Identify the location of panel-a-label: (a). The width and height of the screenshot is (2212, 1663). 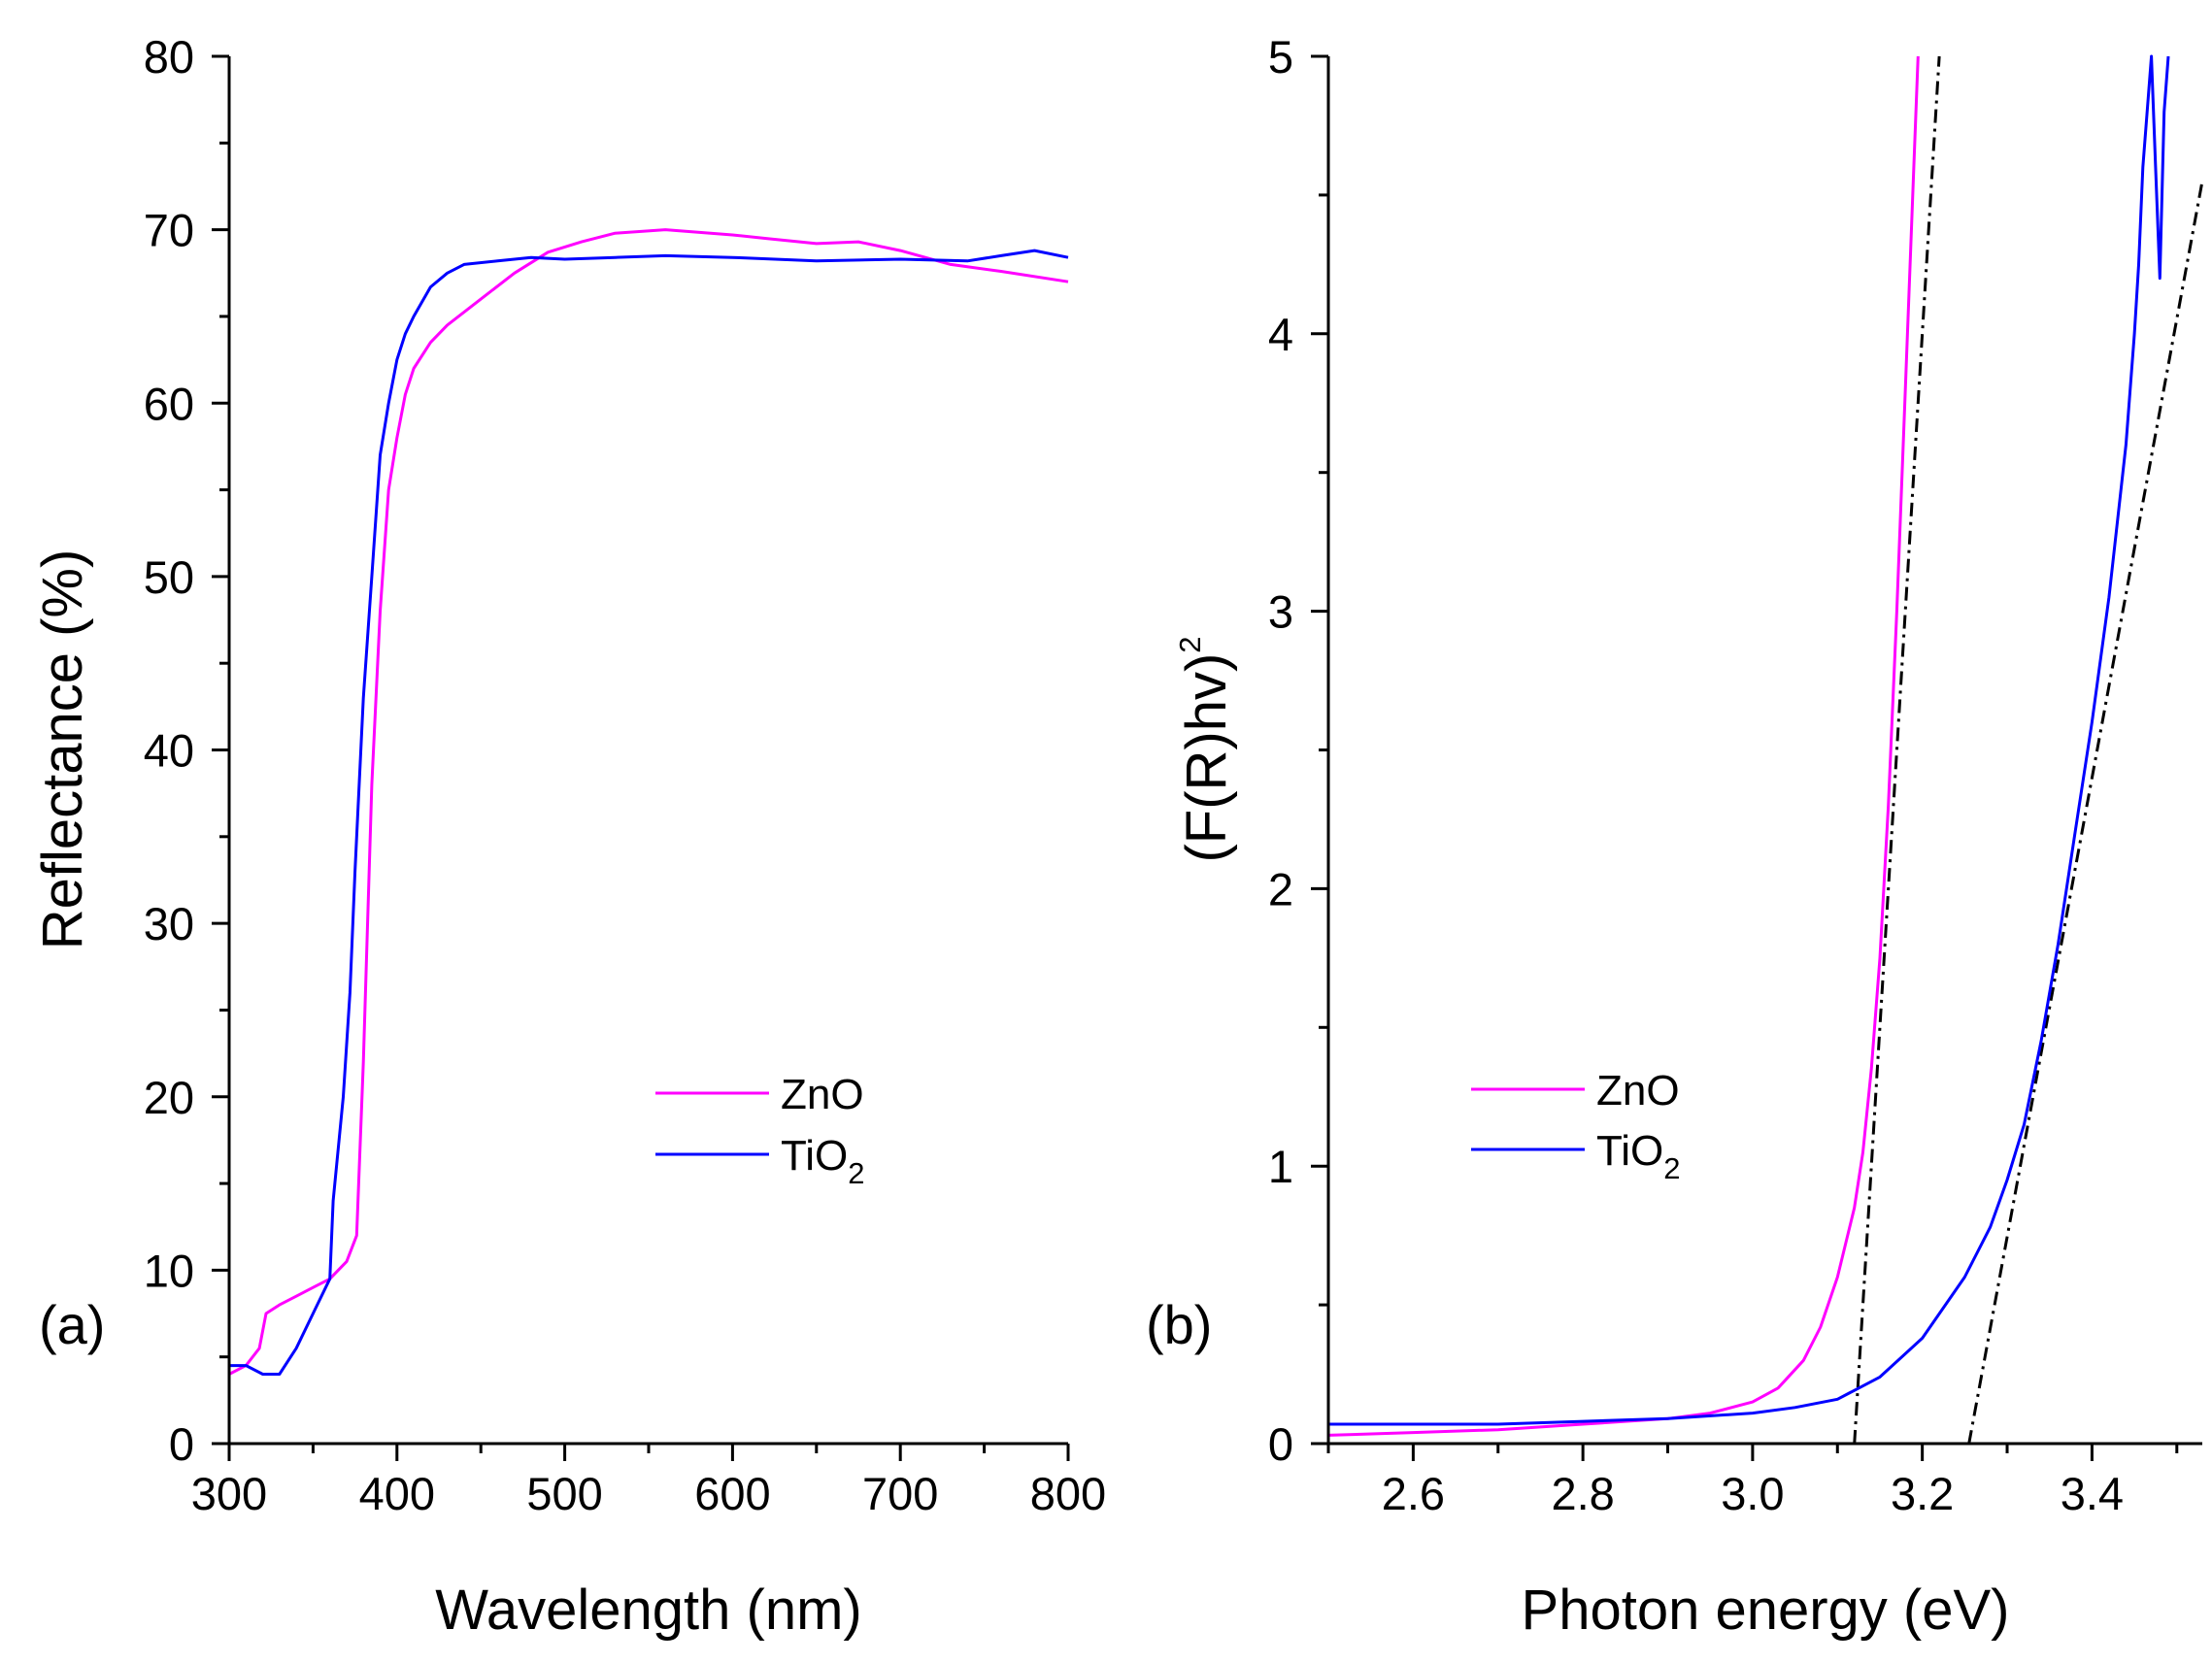
(72, 1324).